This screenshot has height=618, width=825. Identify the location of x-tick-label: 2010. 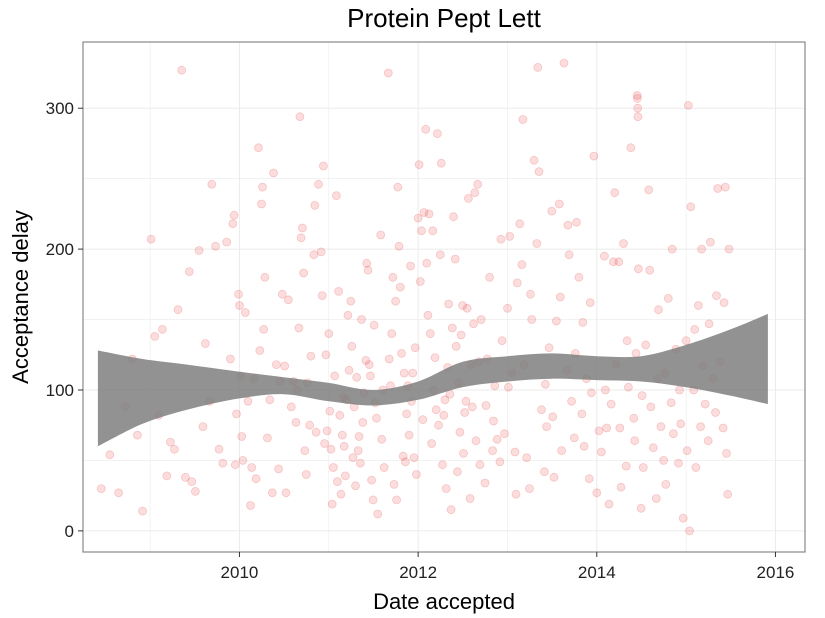
(240, 572).